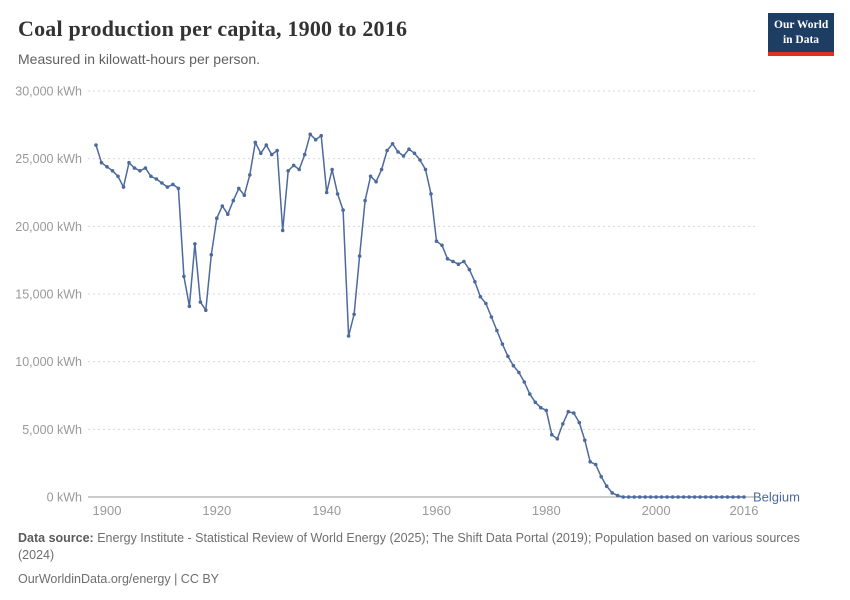 The width and height of the screenshot is (850, 600). I want to click on page-subtitle: Measured in kilowatt-hours per person., so click(139, 59).